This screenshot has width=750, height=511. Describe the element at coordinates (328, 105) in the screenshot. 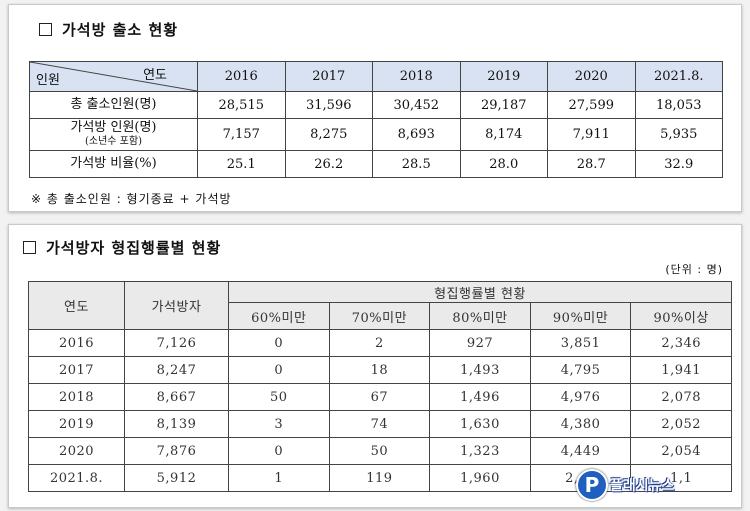

I see `table-cell: 31,596` at that location.